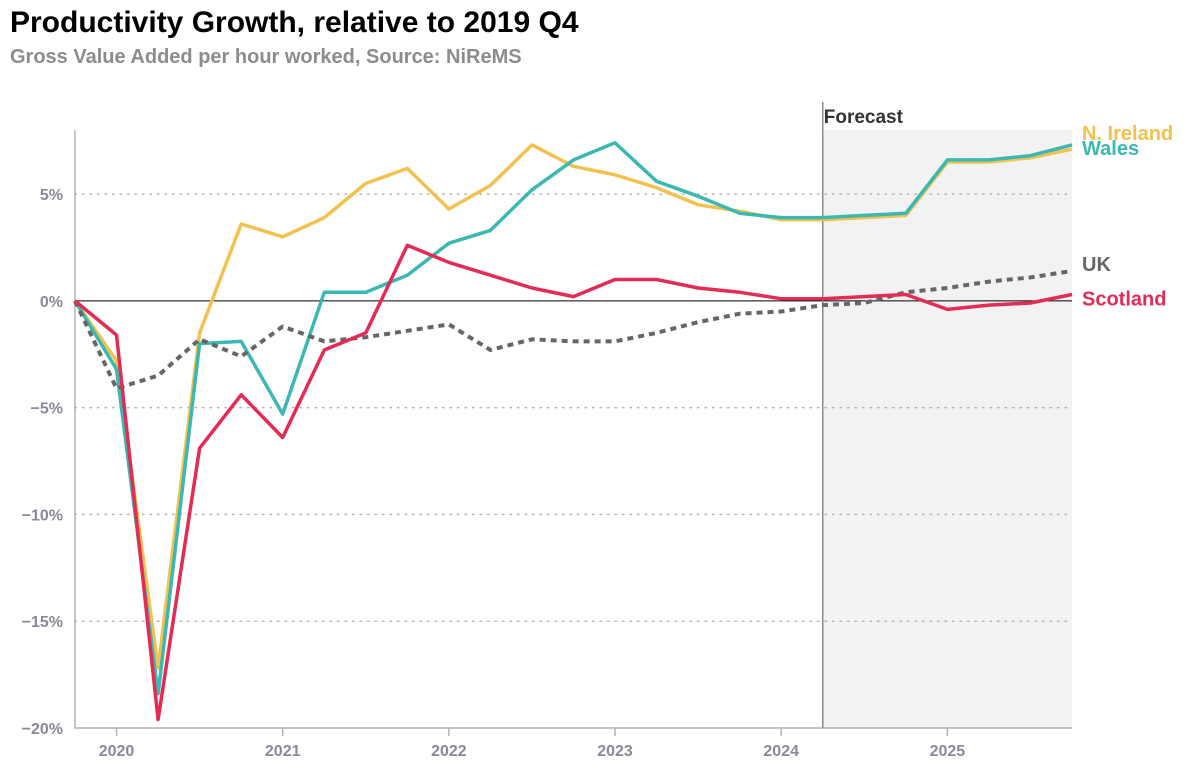  What do you see at coordinates (449, 751) in the screenshot?
I see `x-tick-label: 2022` at bounding box center [449, 751].